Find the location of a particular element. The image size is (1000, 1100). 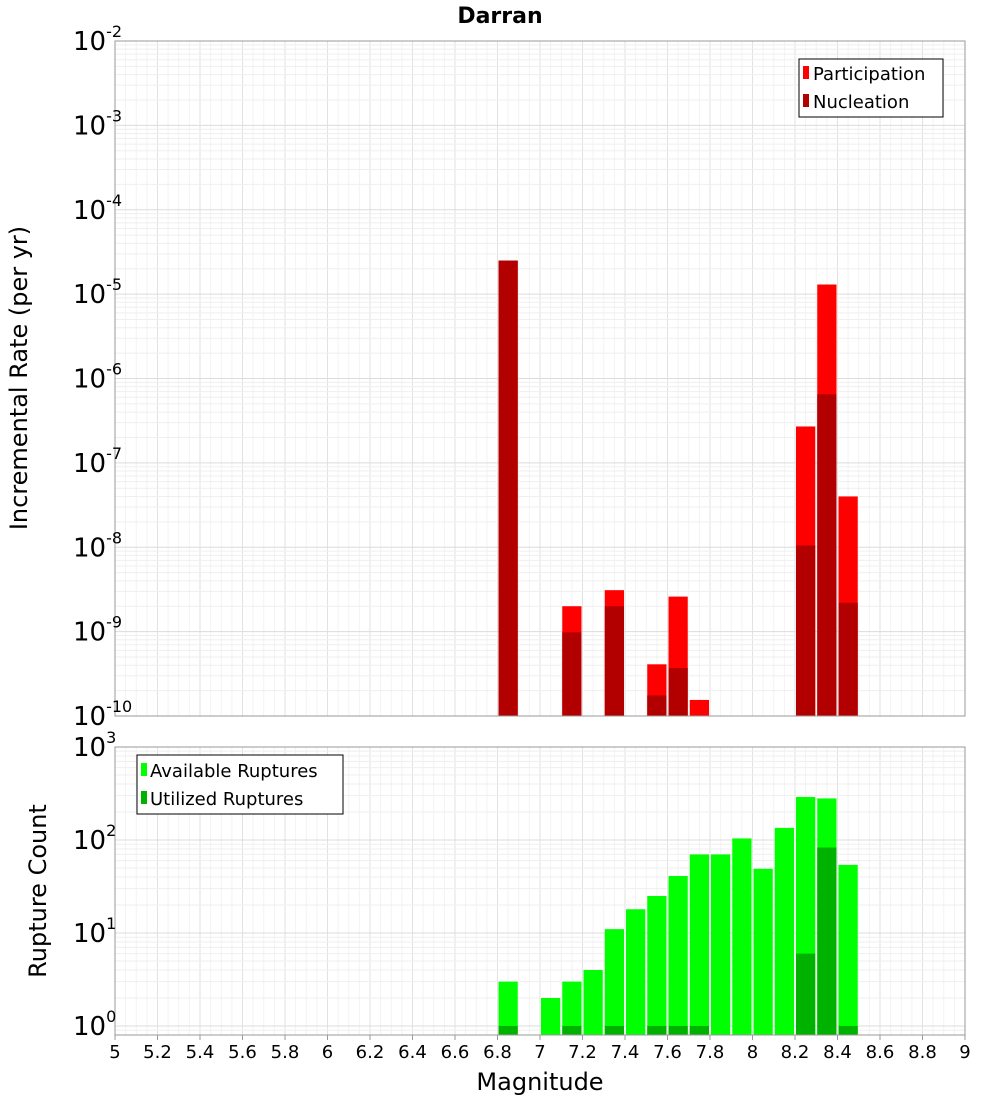

x-tick-label: 7.6 is located at coordinates (667, 1052).